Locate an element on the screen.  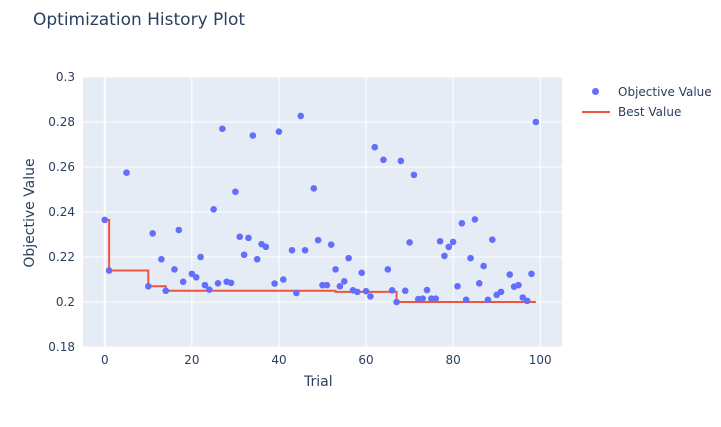
legend-item-best: Best Value is located at coordinates (647, 112).